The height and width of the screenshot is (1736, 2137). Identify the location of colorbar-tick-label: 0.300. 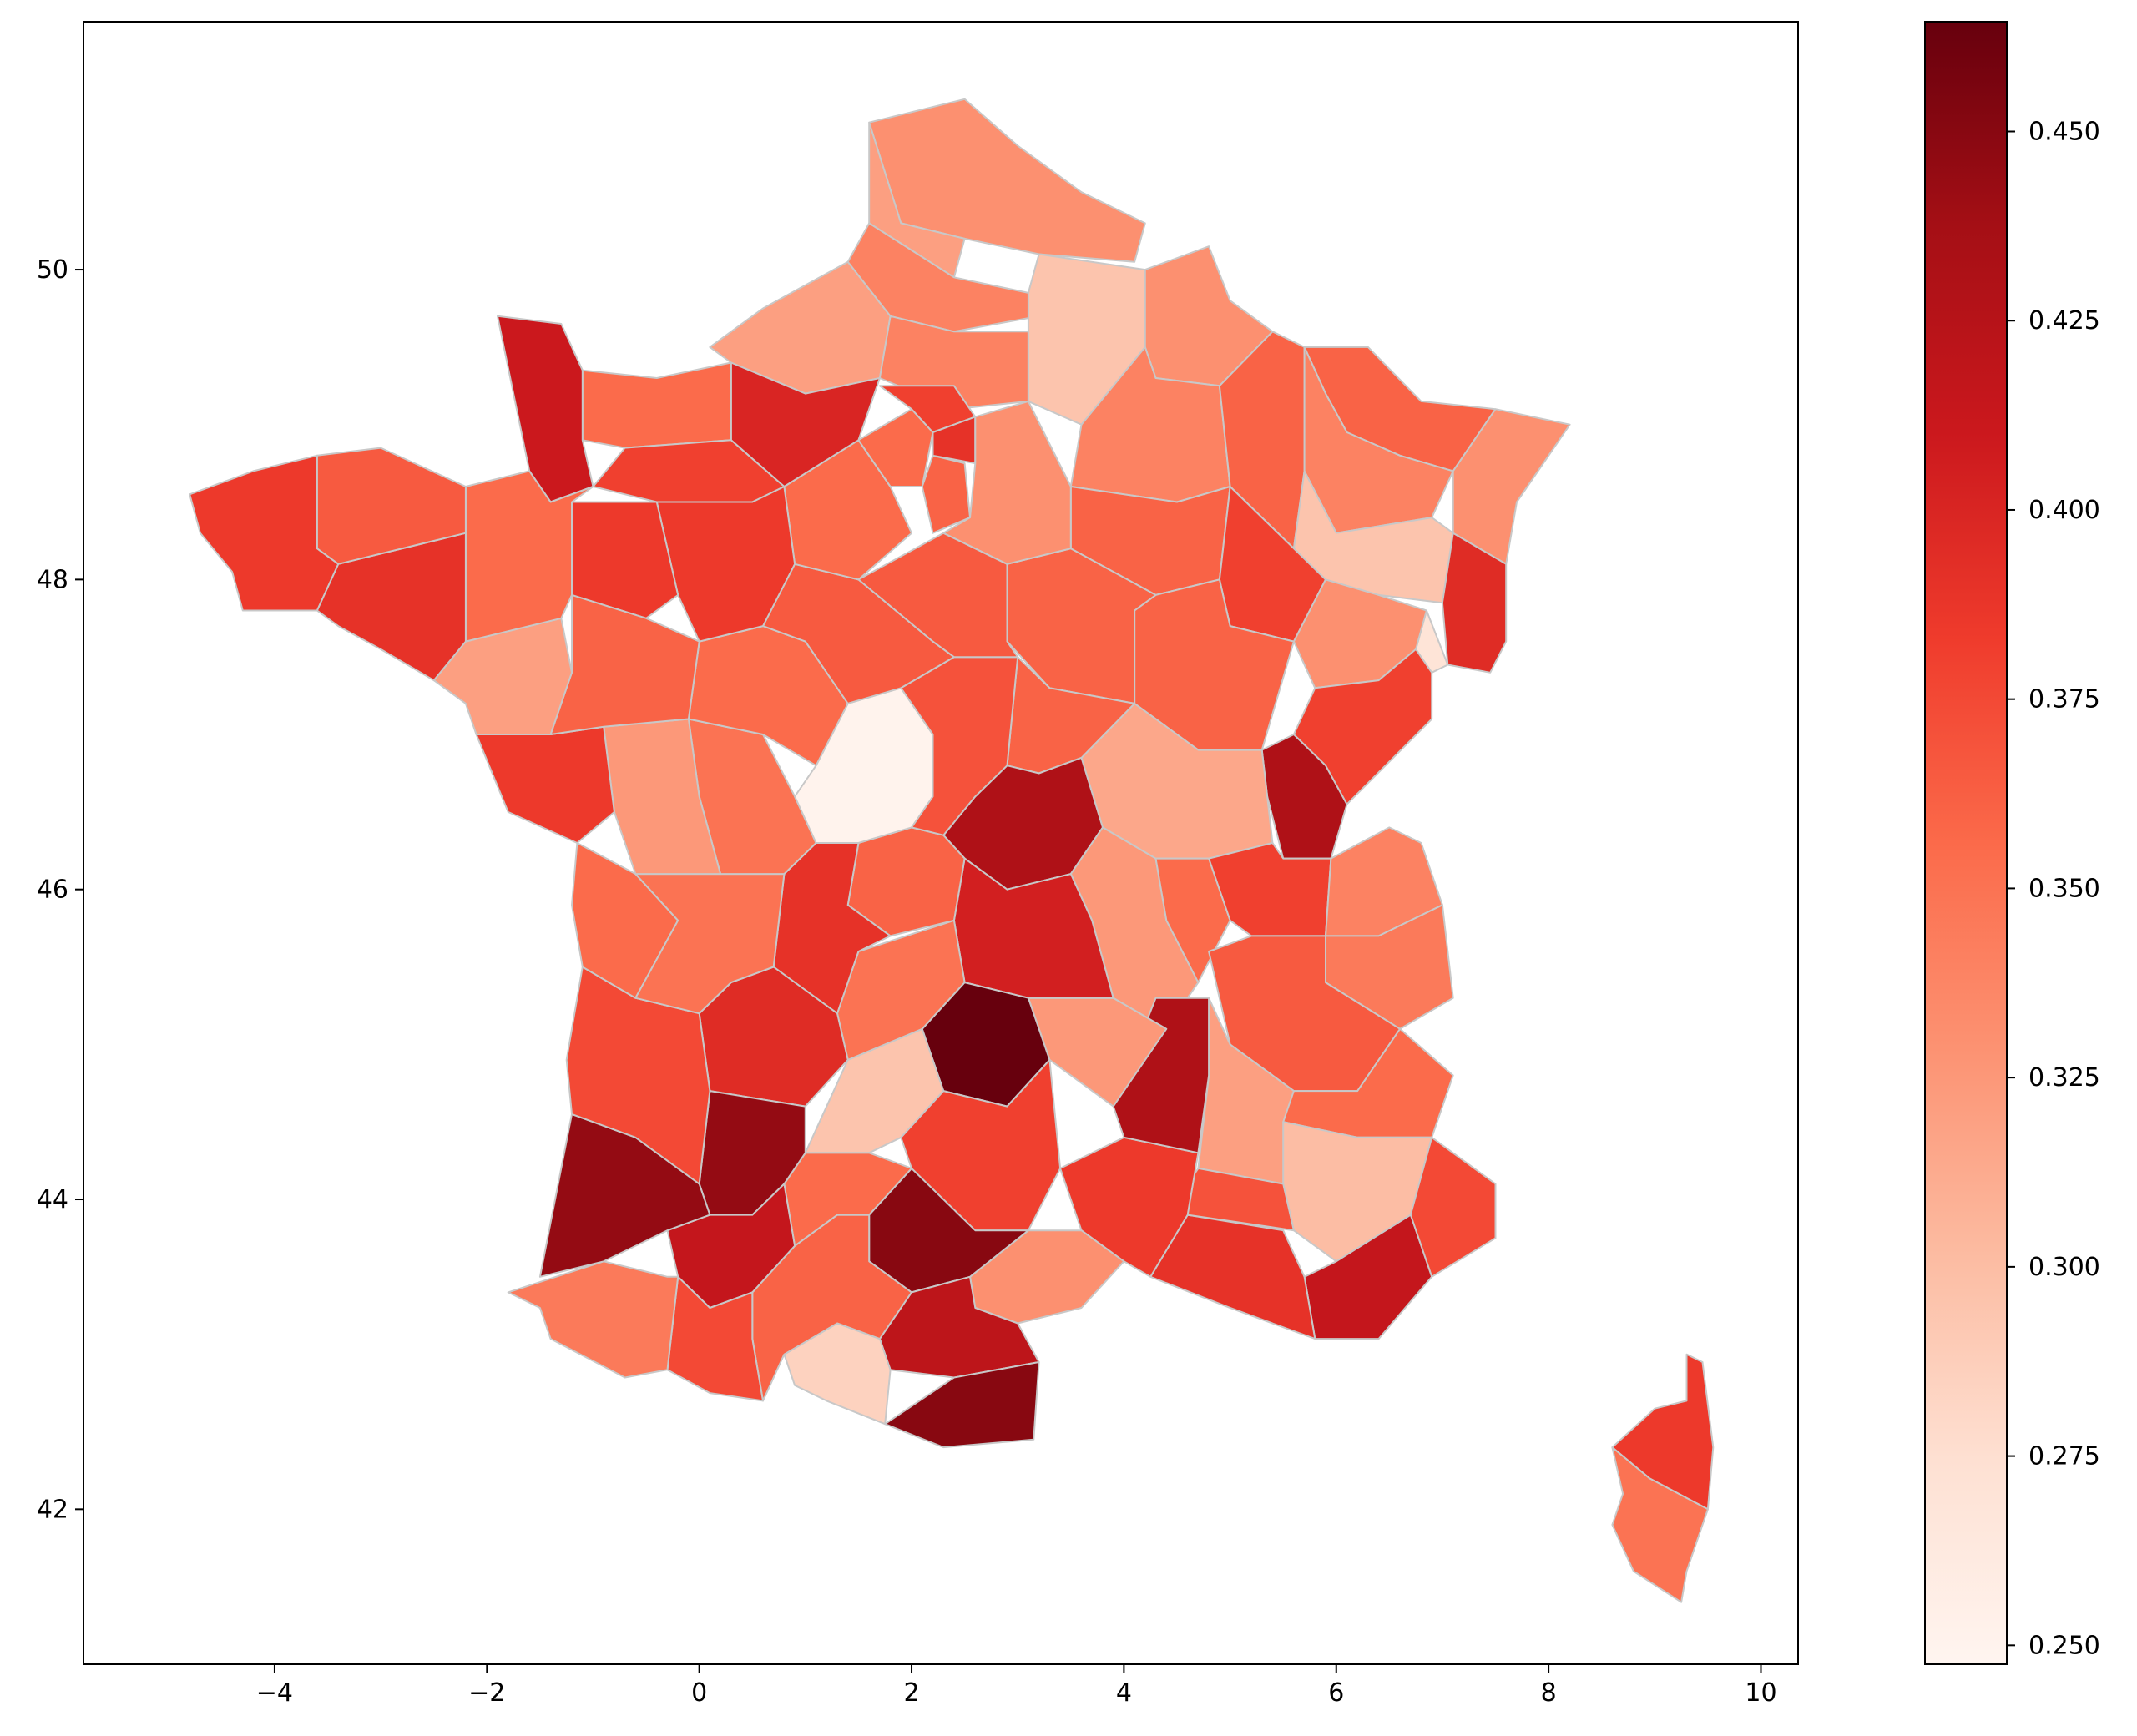
(2064, 1267).